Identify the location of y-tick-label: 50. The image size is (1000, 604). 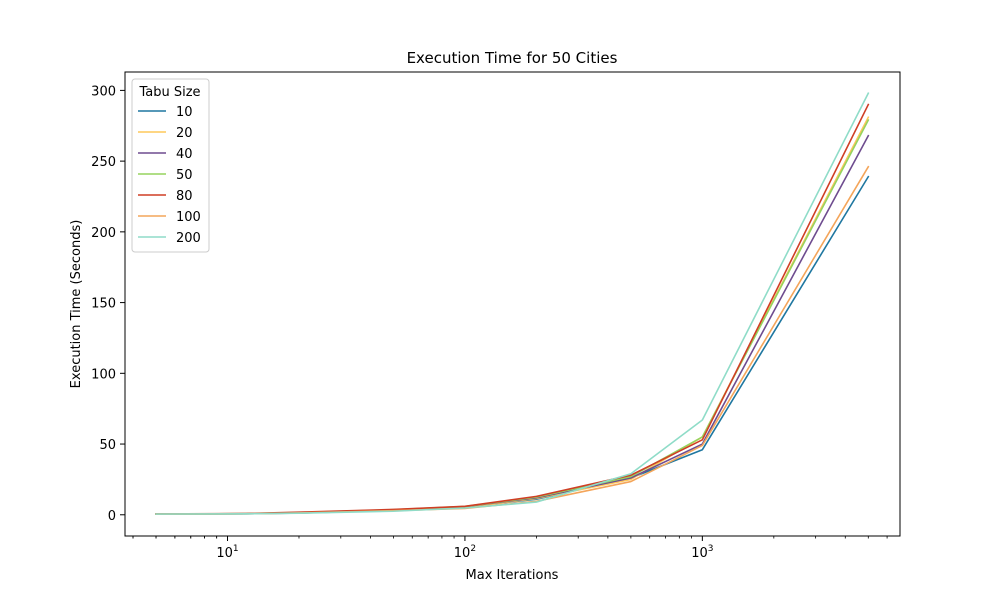
(107, 445).